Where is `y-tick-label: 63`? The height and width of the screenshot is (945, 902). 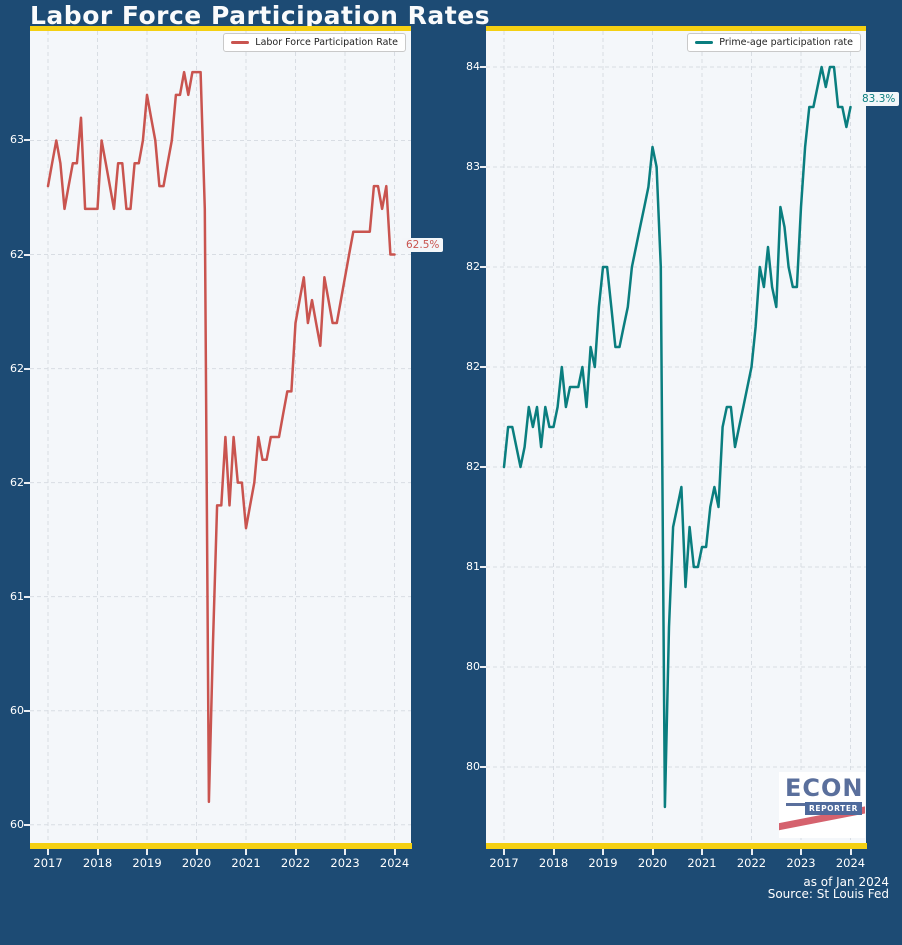
y-tick-label: 63 is located at coordinates (17, 140).